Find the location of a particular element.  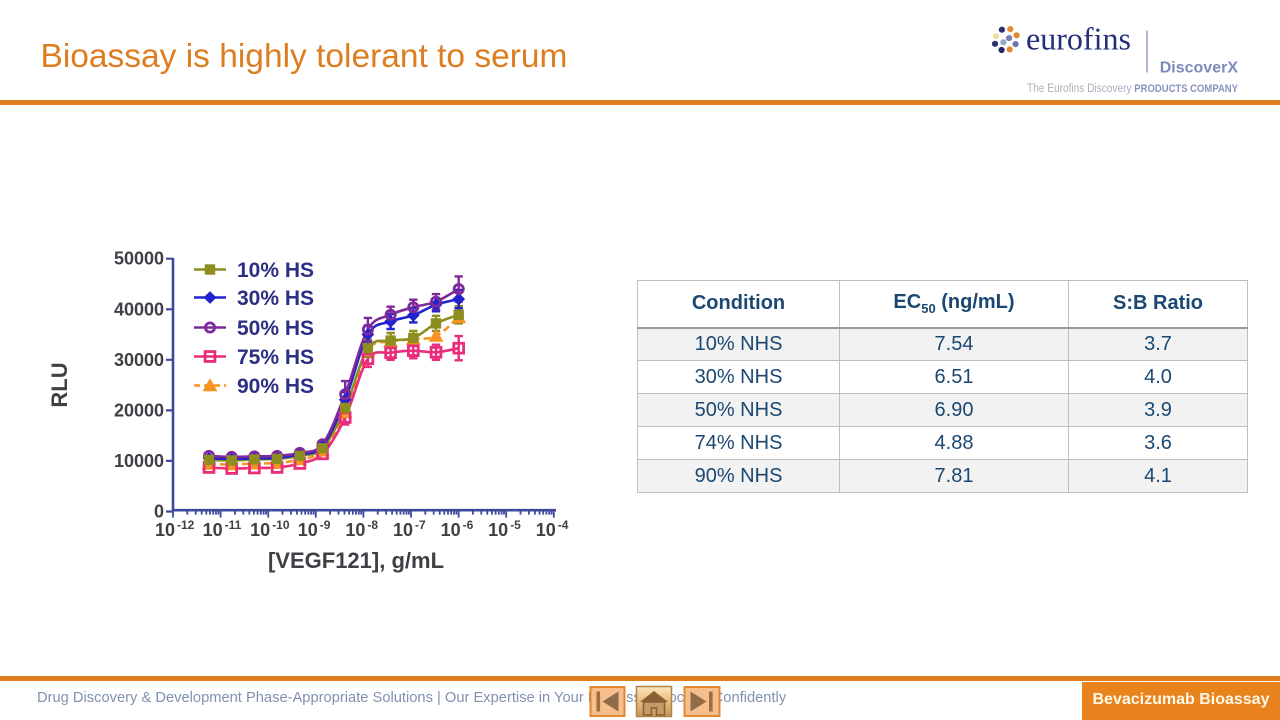

svg-text: [VEGF121], g/mL is located at coordinates (356, 560).